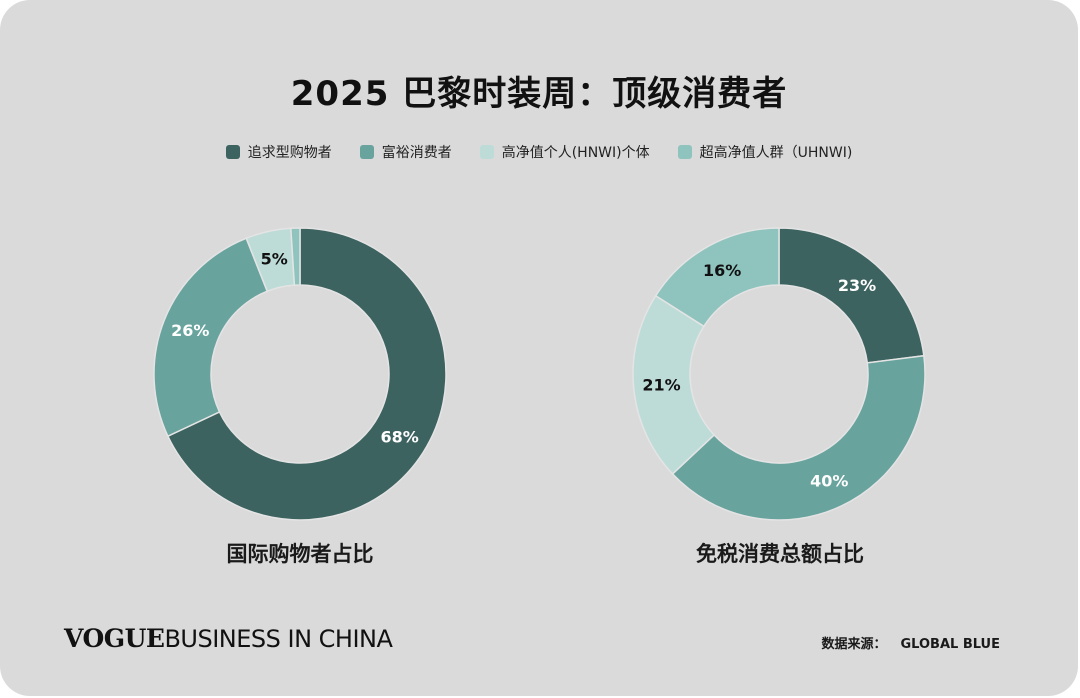 Image resolution: width=1080 pixels, height=698 pixels. Describe the element at coordinates (289, 153) in the screenshot. I see `legend-label: 追求型购物者` at that location.